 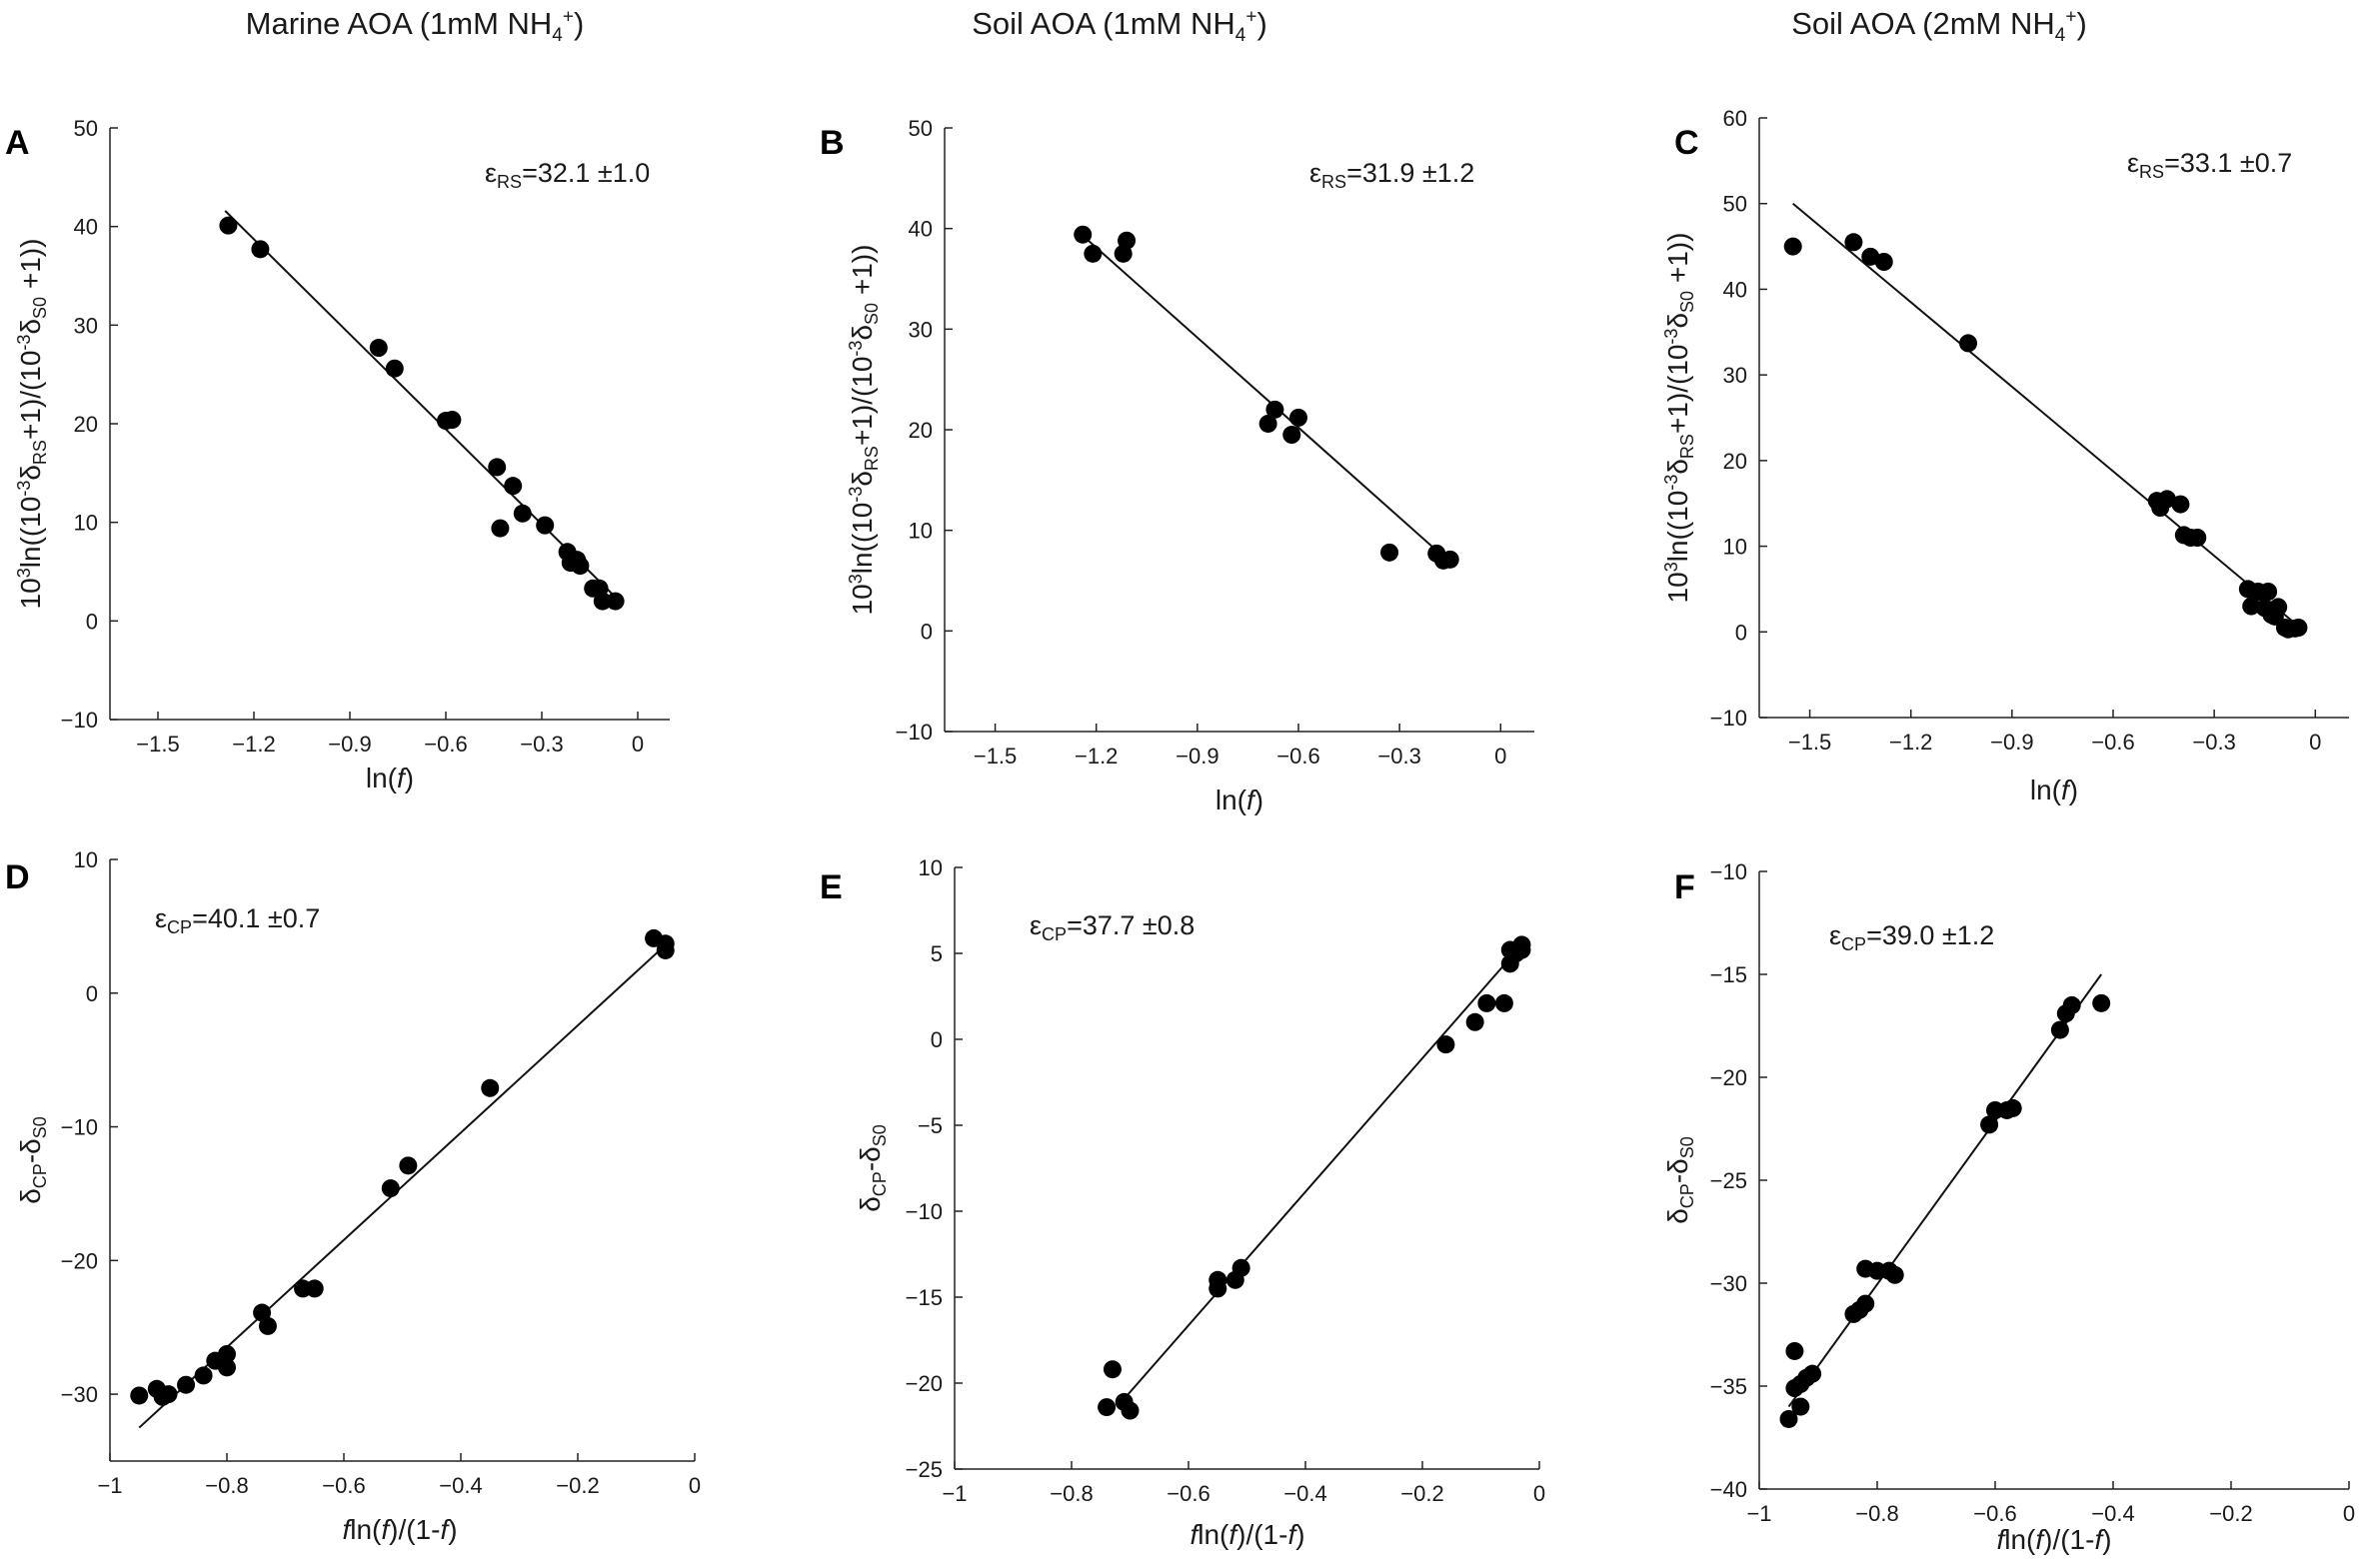 What do you see at coordinates (460, 1486) in the screenshot?
I see `x-tick-label: −0.4` at bounding box center [460, 1486].